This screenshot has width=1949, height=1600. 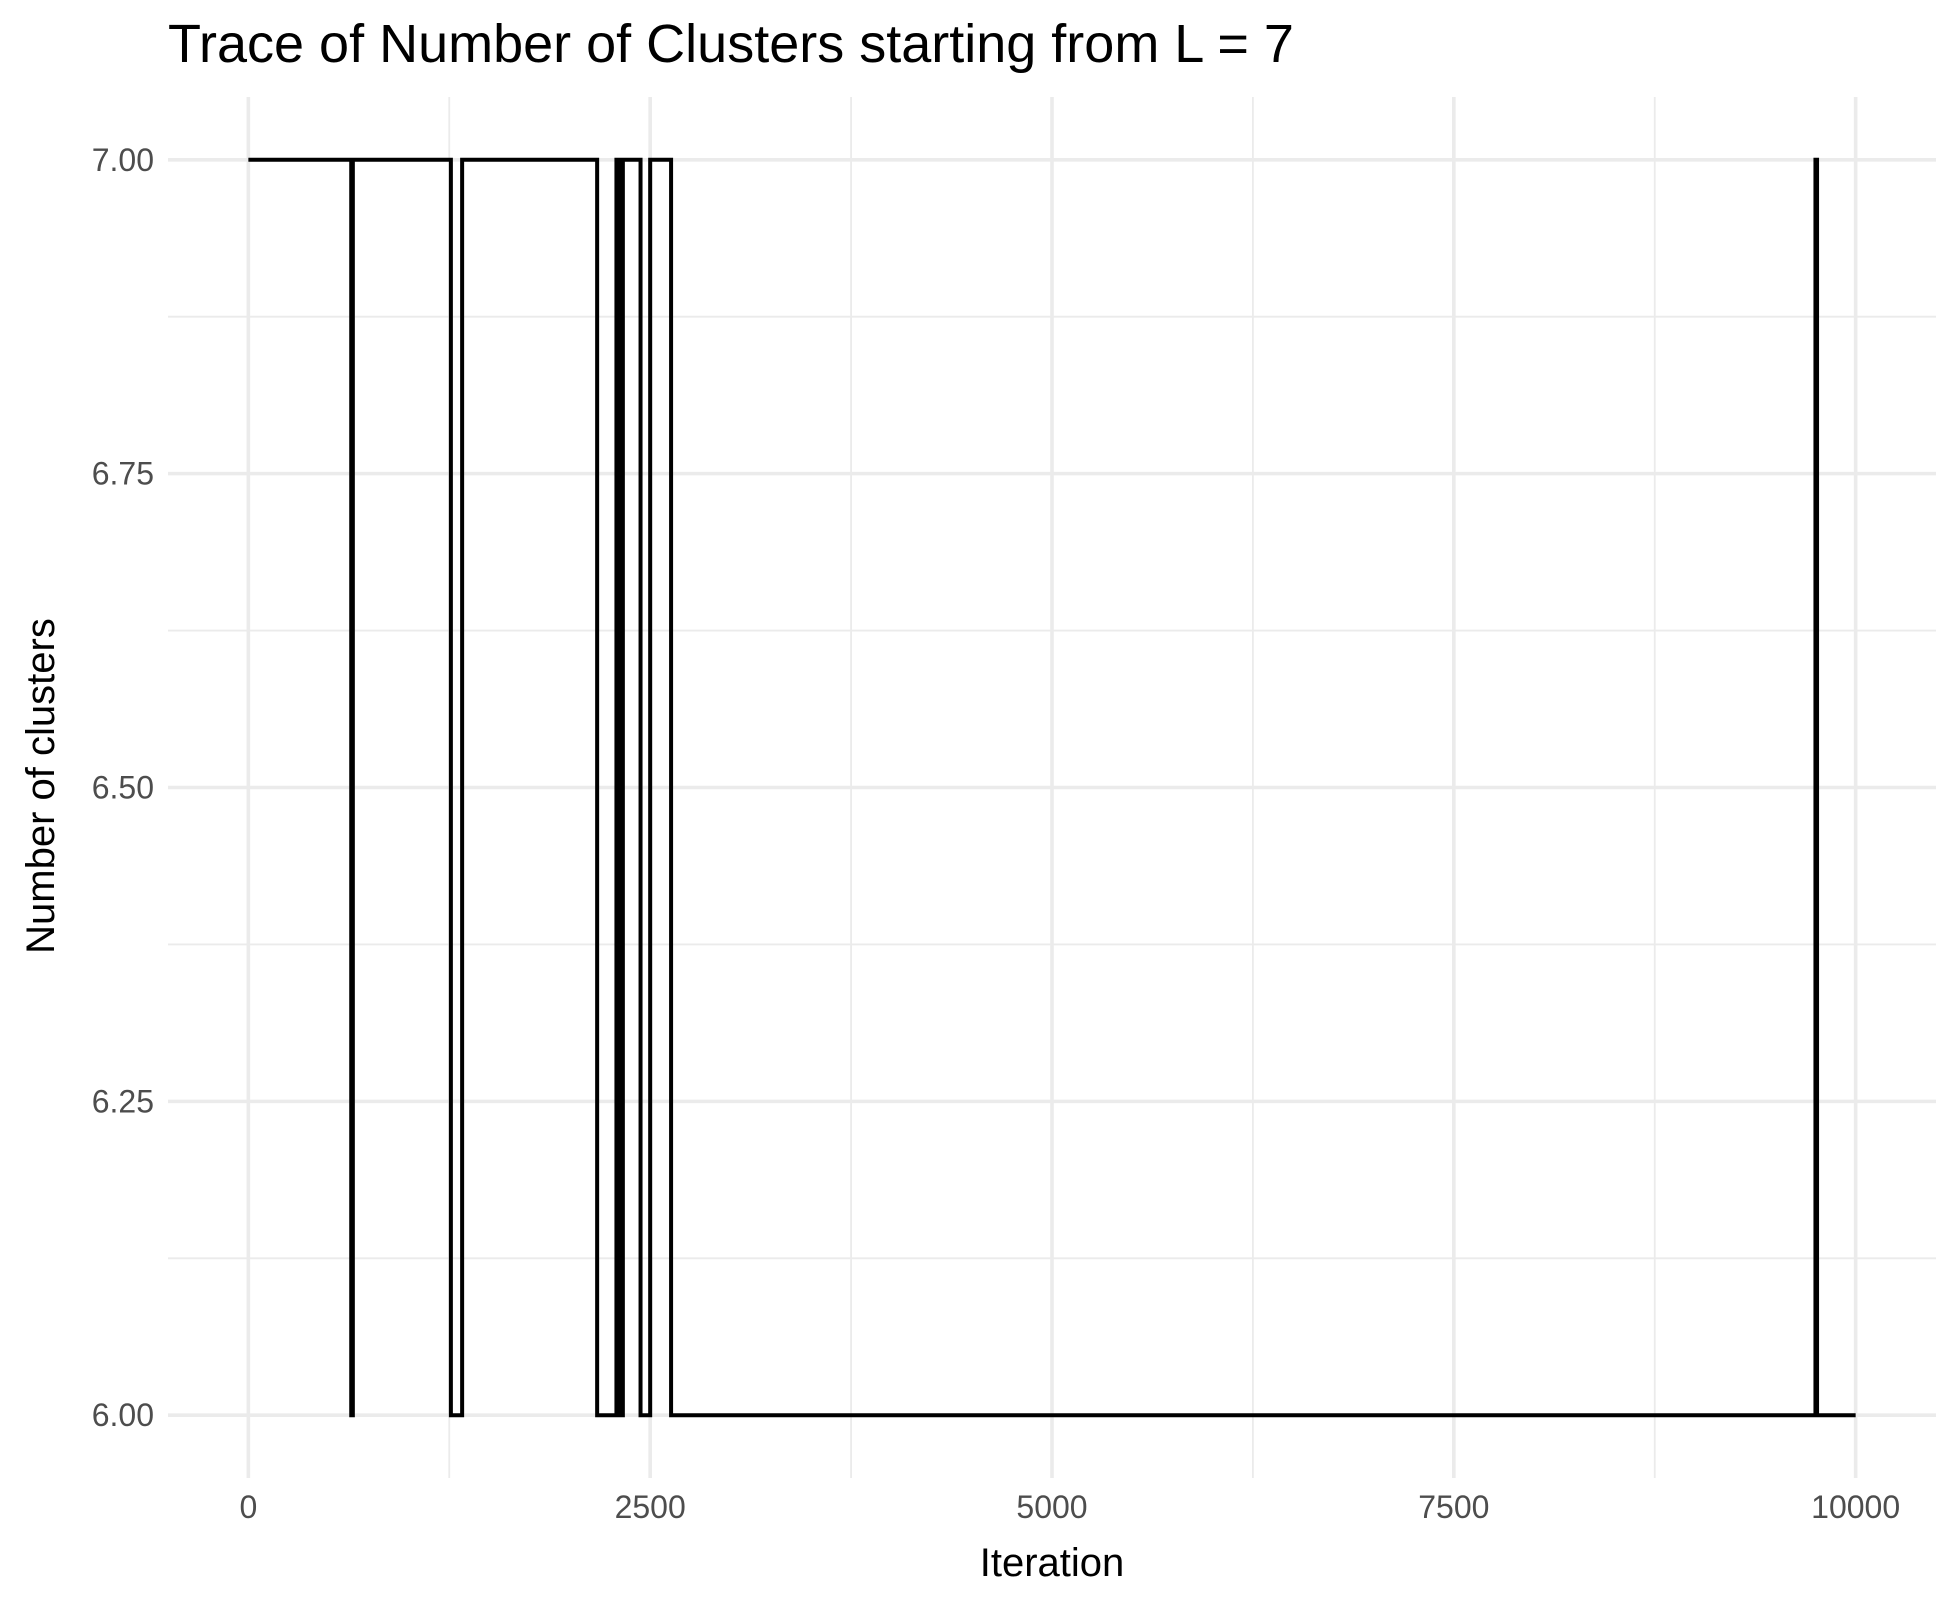 What do you see at coordinates (1855, 1507) in the screenshot?
I see `x-tick-label: 10000` at bounding box center [1855, 1507].